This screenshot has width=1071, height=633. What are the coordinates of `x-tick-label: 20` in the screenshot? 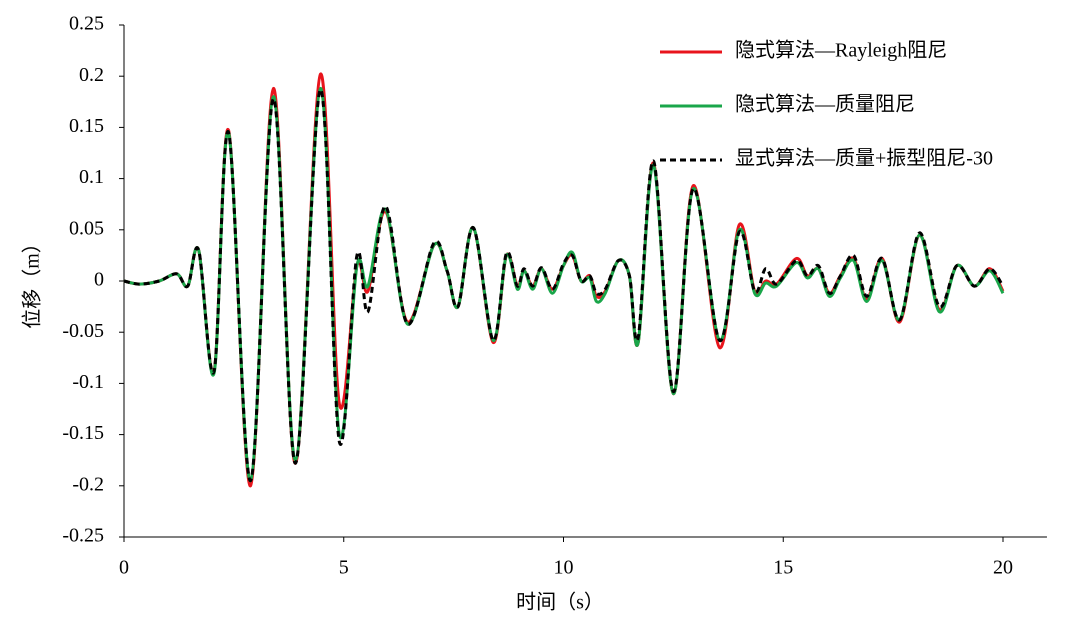 It's located at (1003, 568).